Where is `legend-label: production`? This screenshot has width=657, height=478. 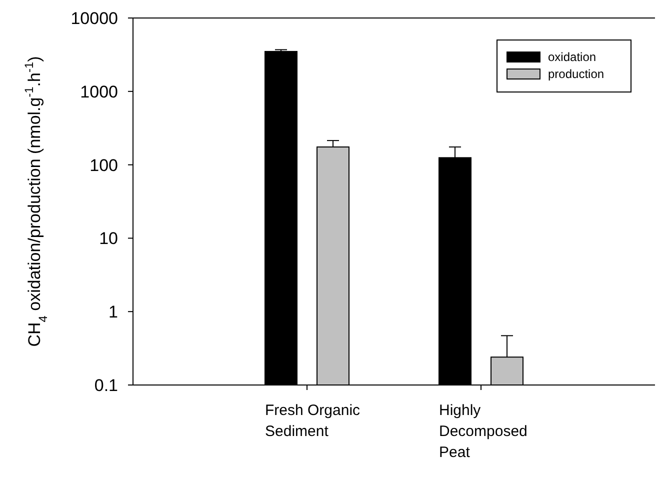 legend-label: production is located at coordinates (576, 74).